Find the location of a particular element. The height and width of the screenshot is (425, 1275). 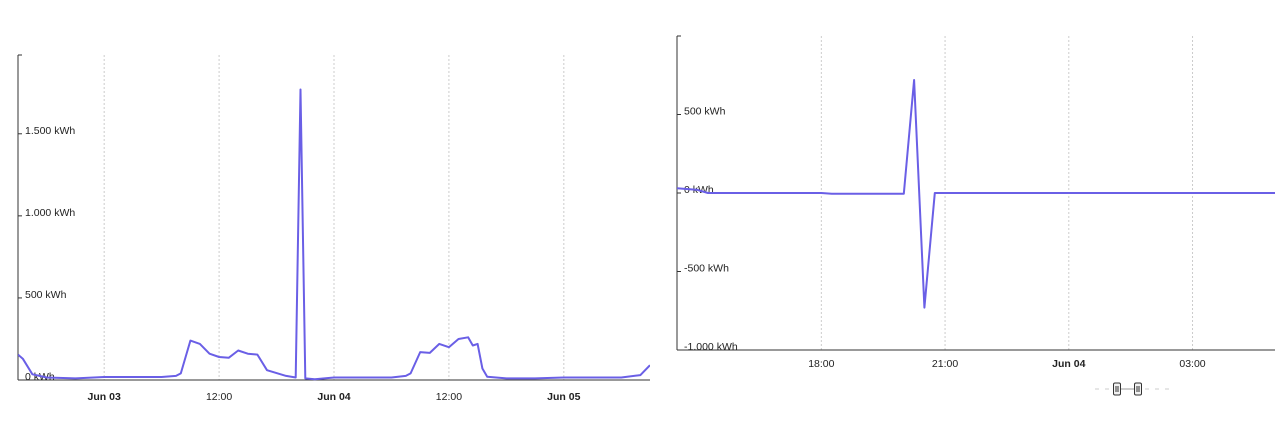

navigator-scrollbar is located at coordinates (1134, 389).